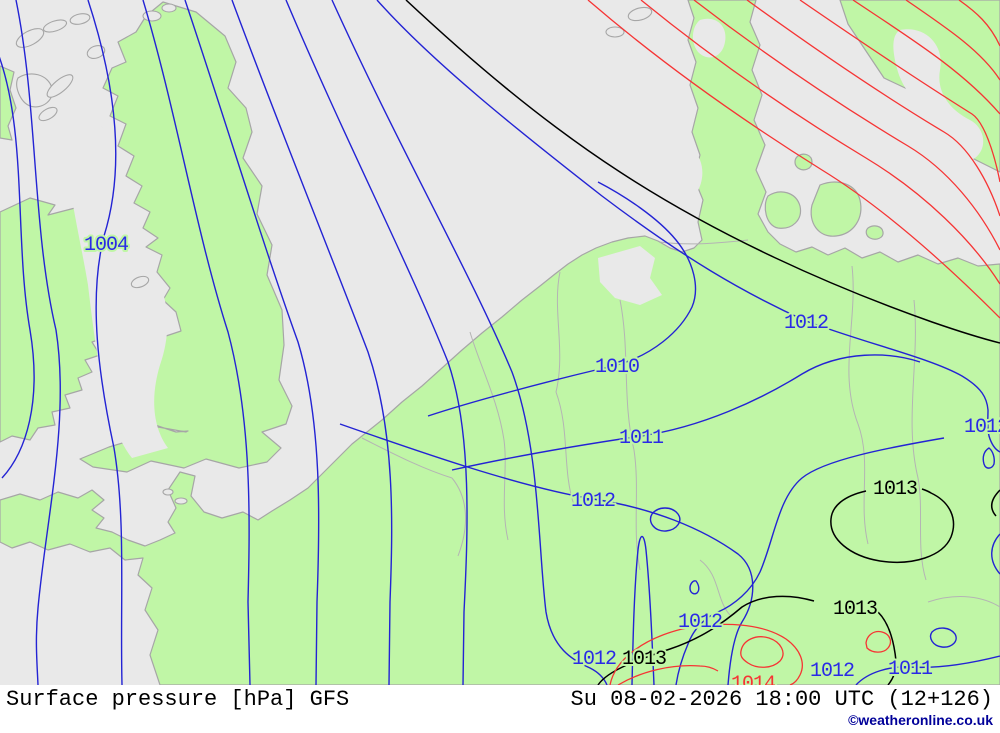 This screenshot has width=1000, height=733. I want to click on isobar-red-small-loop, so click(878, 641).